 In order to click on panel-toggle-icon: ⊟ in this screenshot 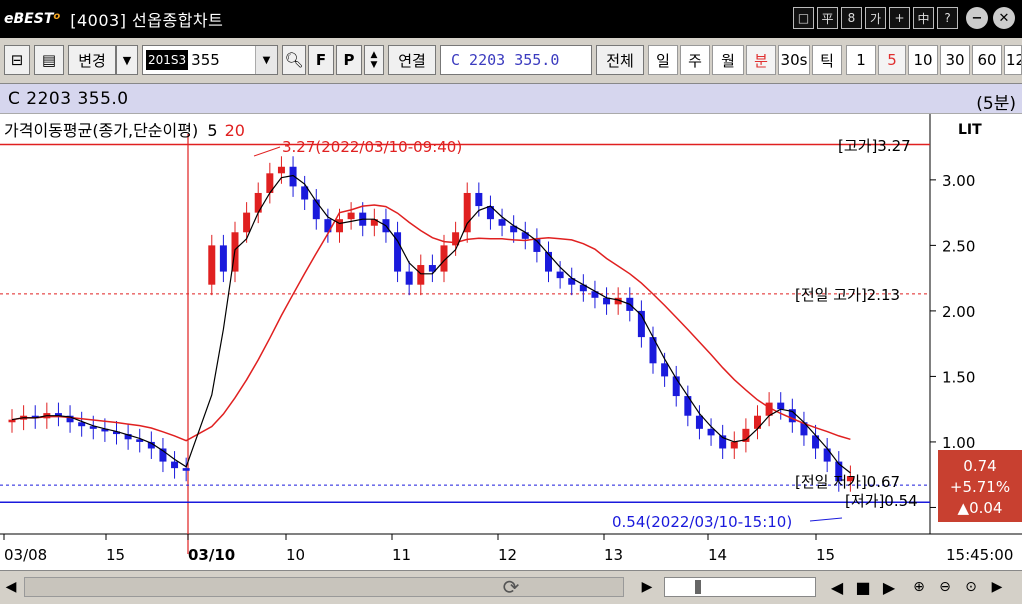, I will do `click(17, 60)`.